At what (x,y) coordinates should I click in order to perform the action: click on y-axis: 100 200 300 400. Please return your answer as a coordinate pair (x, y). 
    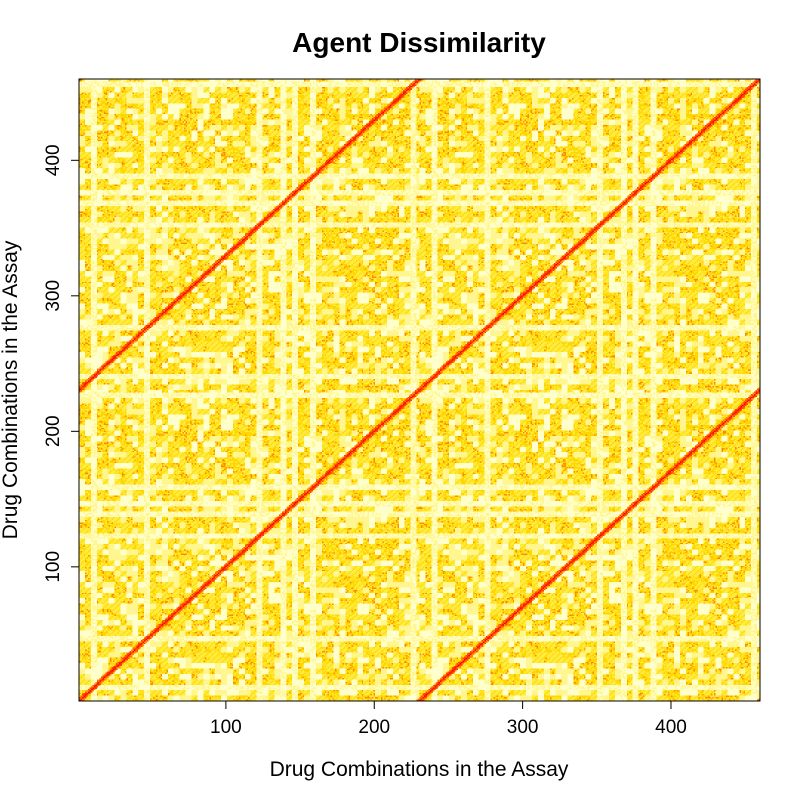
    Looking at the image, I should click on (61, 363).